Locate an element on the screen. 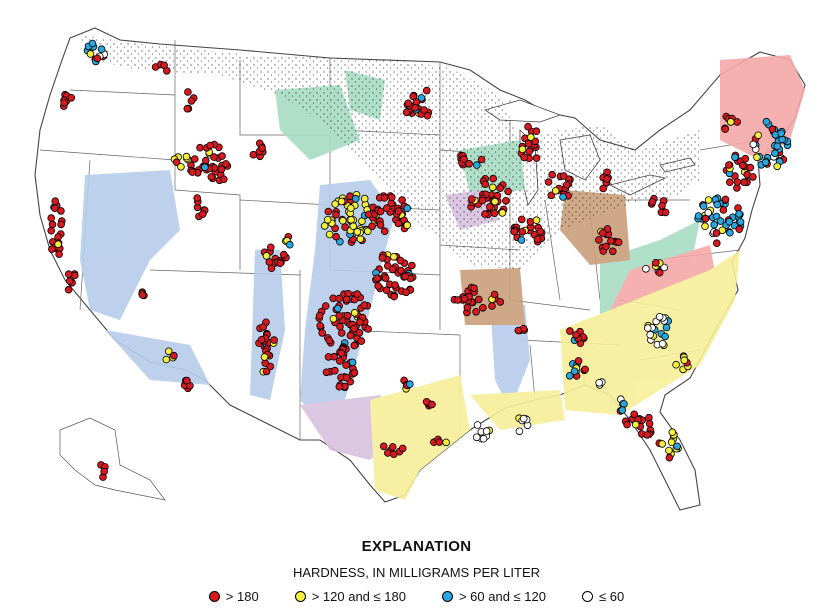 This screenshot has width=833, height=613. coastal-plain-texas is located at coordinates (420, 437).